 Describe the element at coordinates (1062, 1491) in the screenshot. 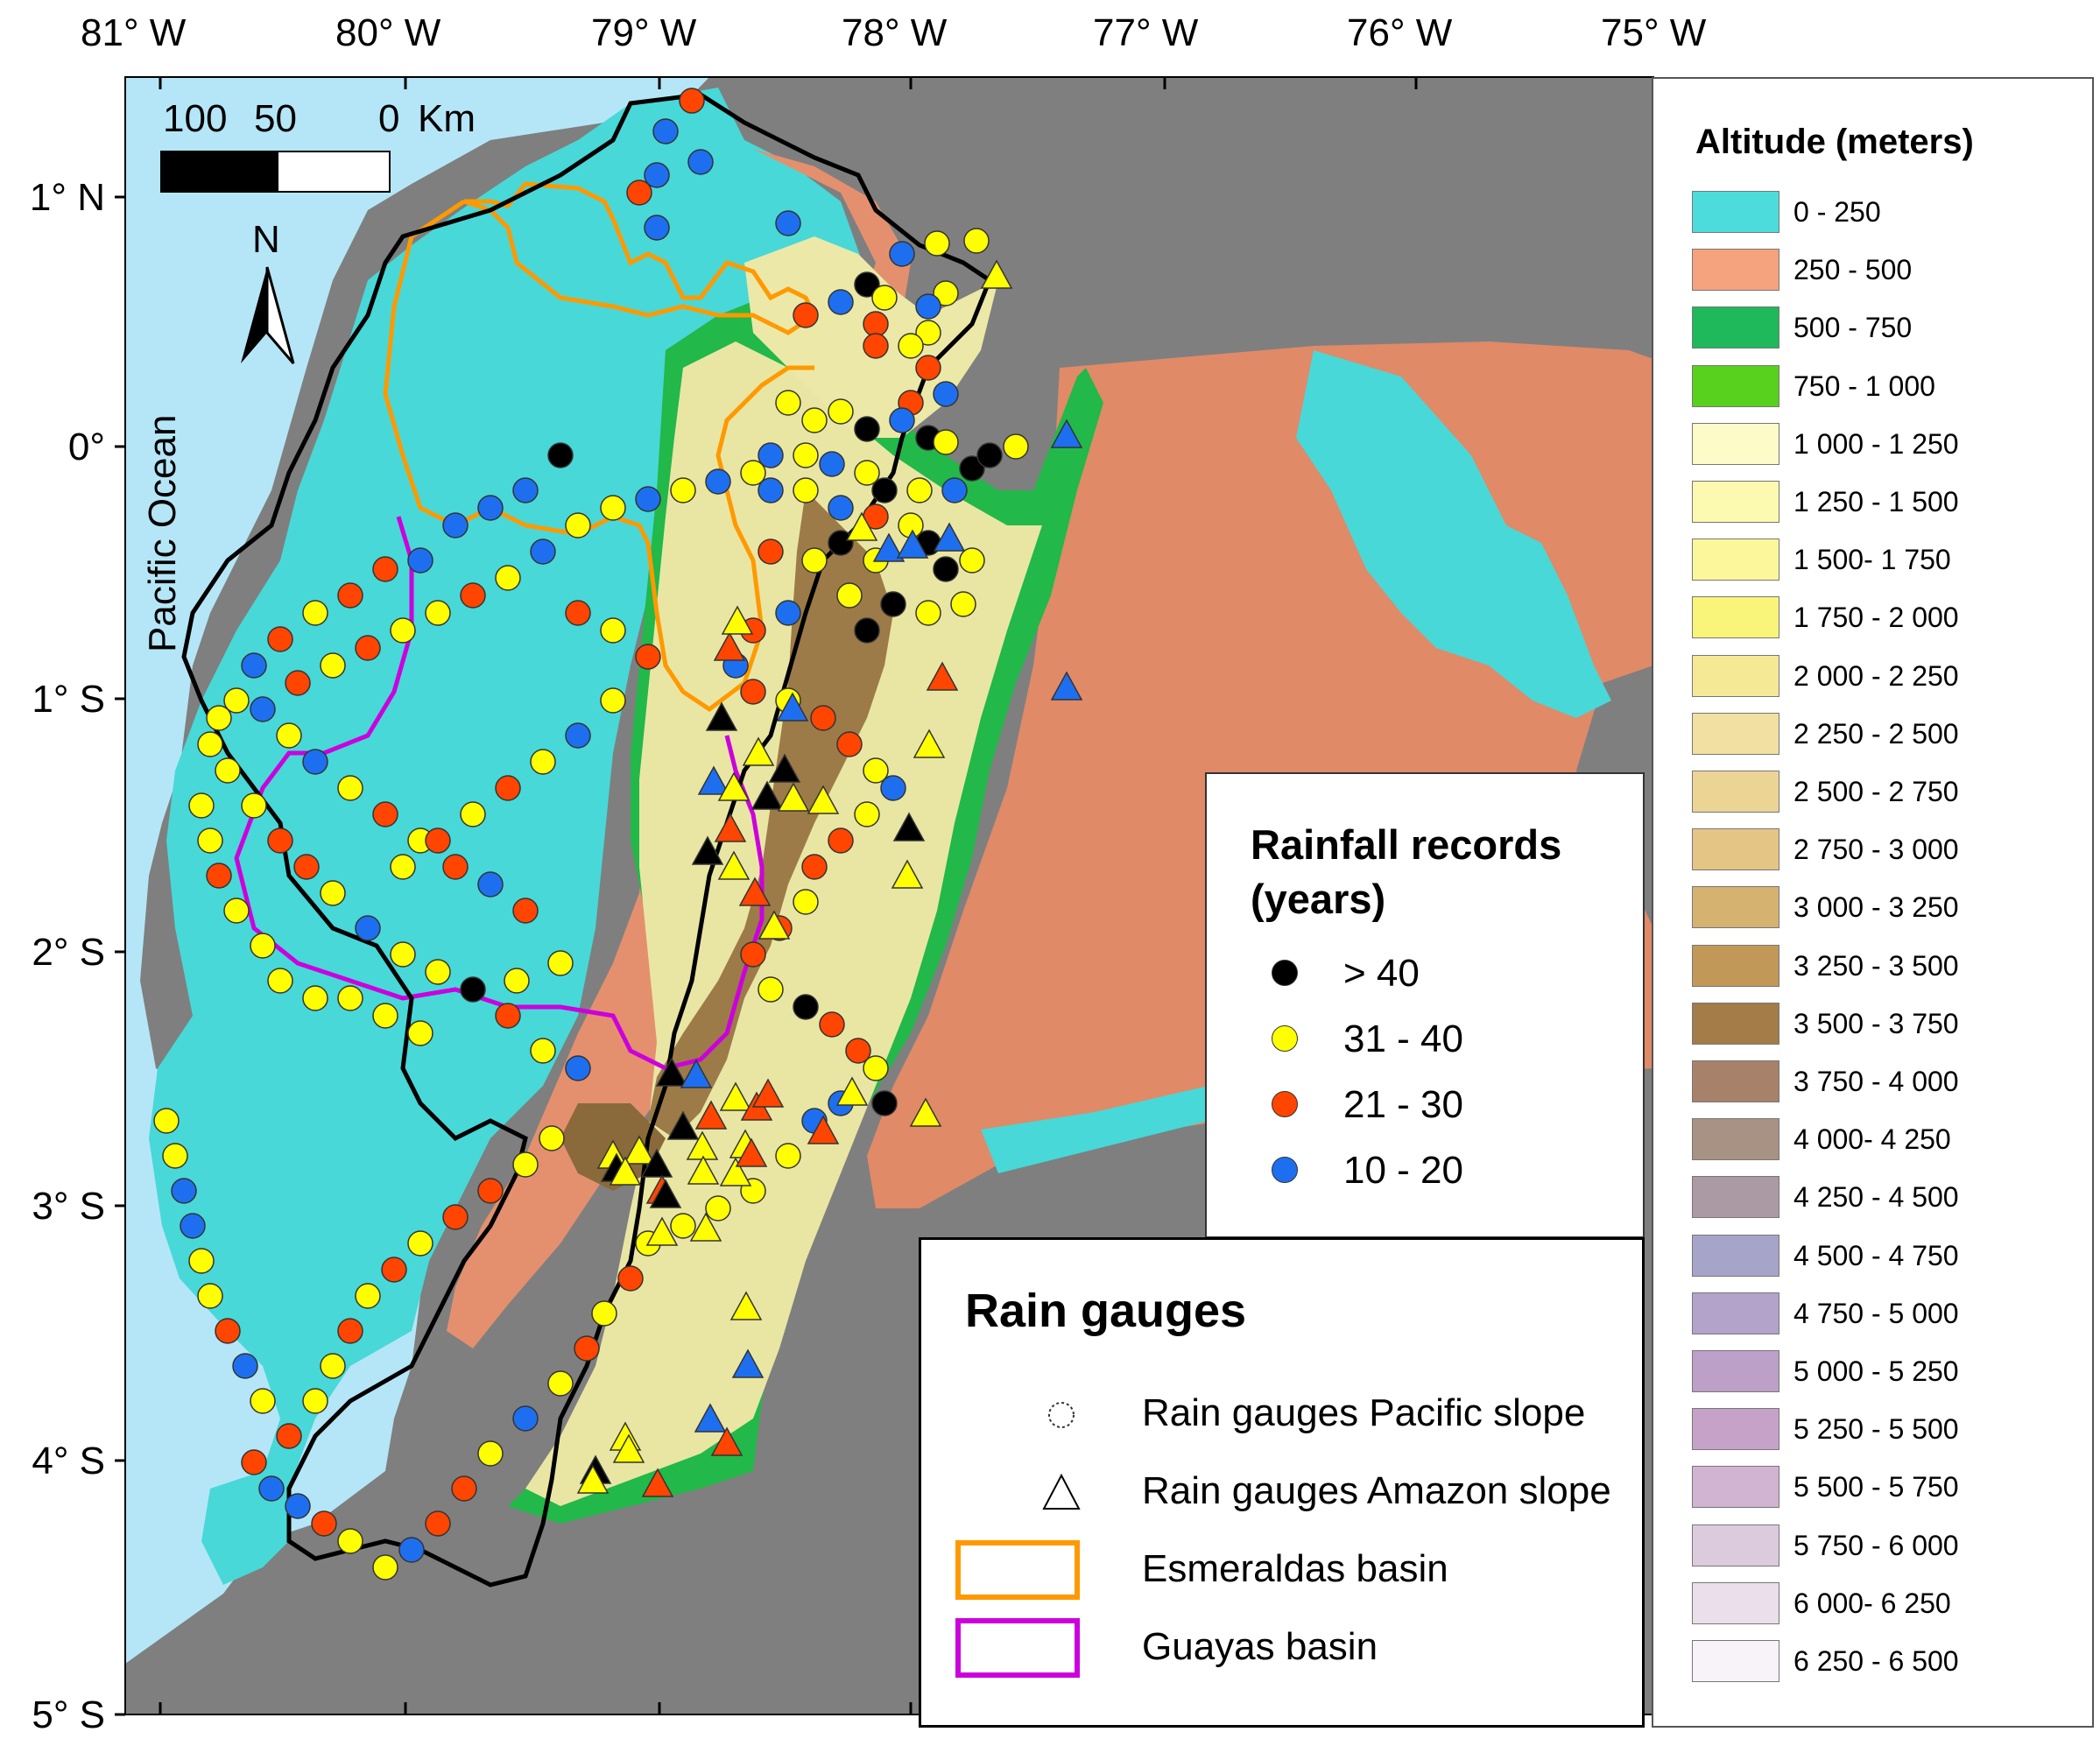

I see `triangle-icon` at that location.